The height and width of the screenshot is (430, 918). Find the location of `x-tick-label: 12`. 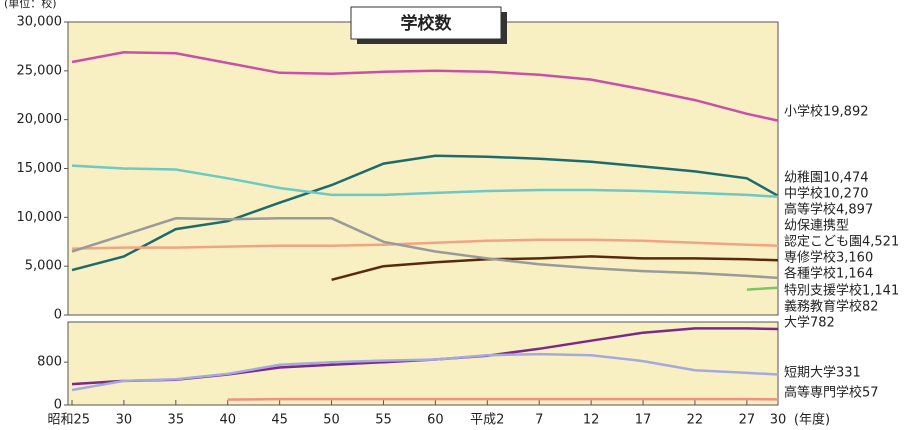

x-tick-label: 12 is located at coordinates (591, 420).